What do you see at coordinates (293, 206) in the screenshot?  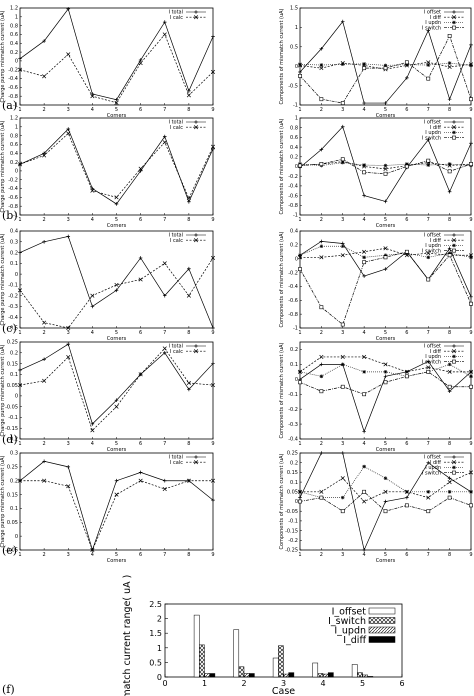 I see `y-tick-label: -0.8` at bounding box center [293, 206].